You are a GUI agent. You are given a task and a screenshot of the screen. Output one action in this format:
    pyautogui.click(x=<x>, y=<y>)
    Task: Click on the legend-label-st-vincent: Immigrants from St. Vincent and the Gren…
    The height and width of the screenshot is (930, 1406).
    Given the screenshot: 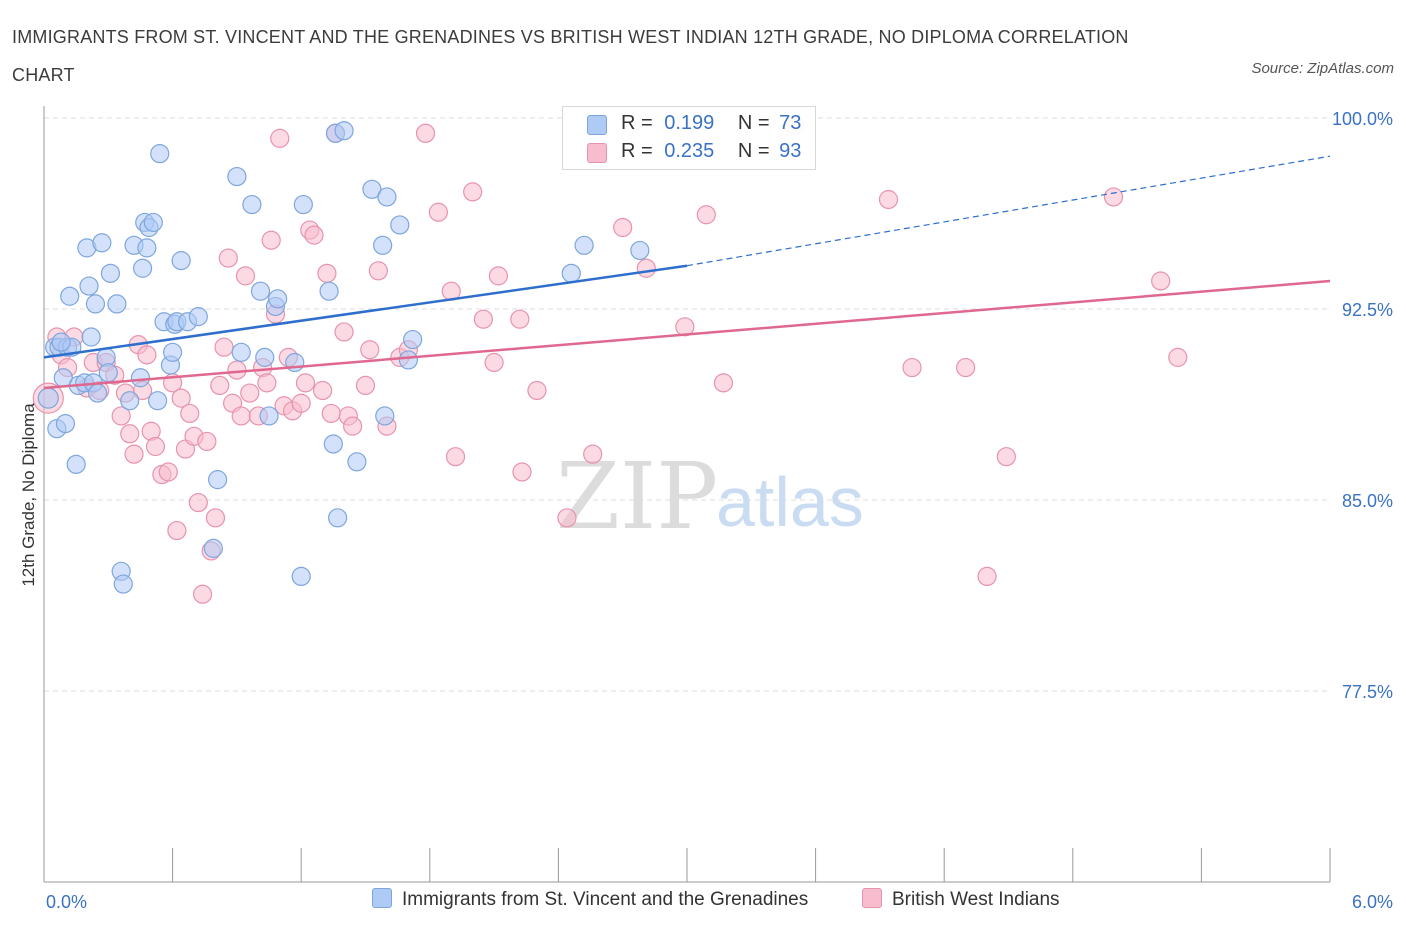 What is the action you would take?
    pyautogui.click(x=605, y=899)
    